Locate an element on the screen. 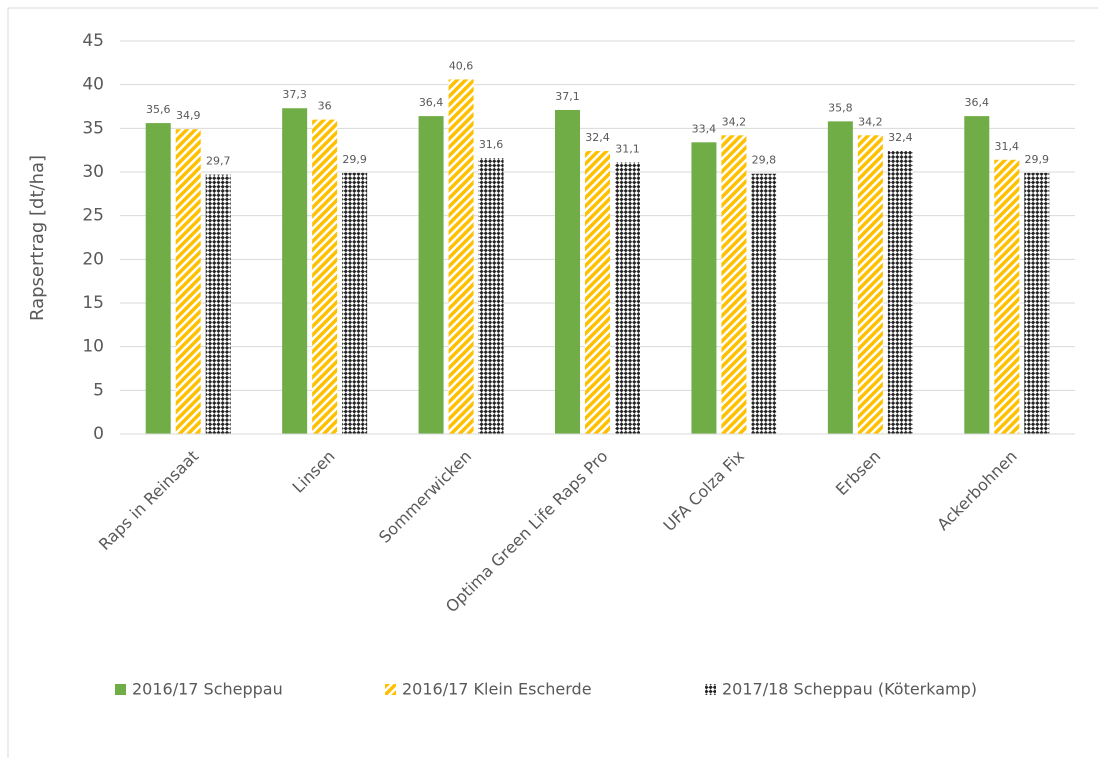  y-tick-label: 35 is located at coordinates (93, 128).